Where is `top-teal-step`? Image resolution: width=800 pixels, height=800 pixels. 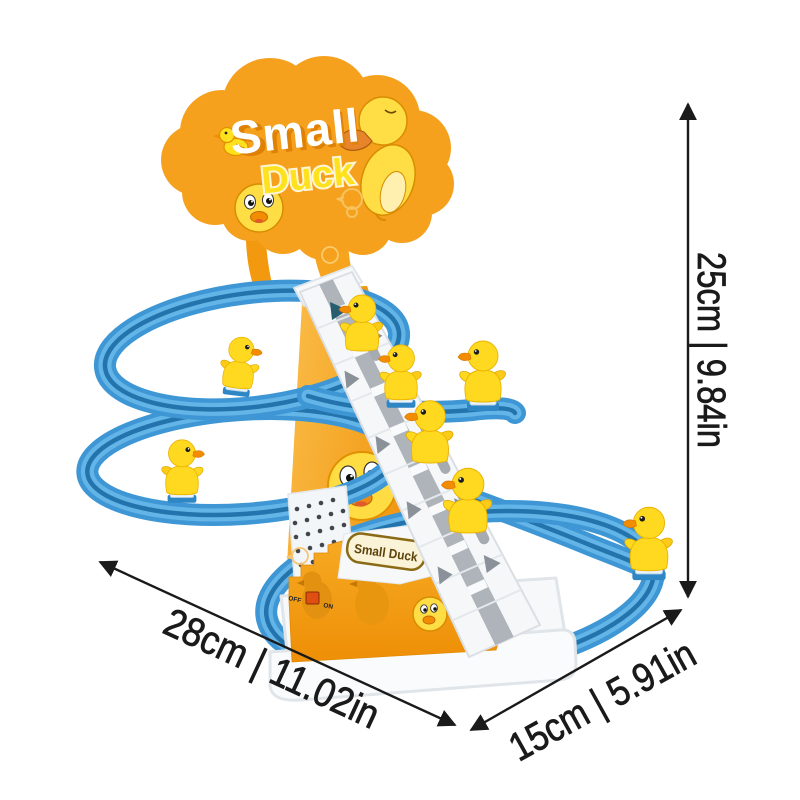
top-teal-step is located at coordinates (339, 311).